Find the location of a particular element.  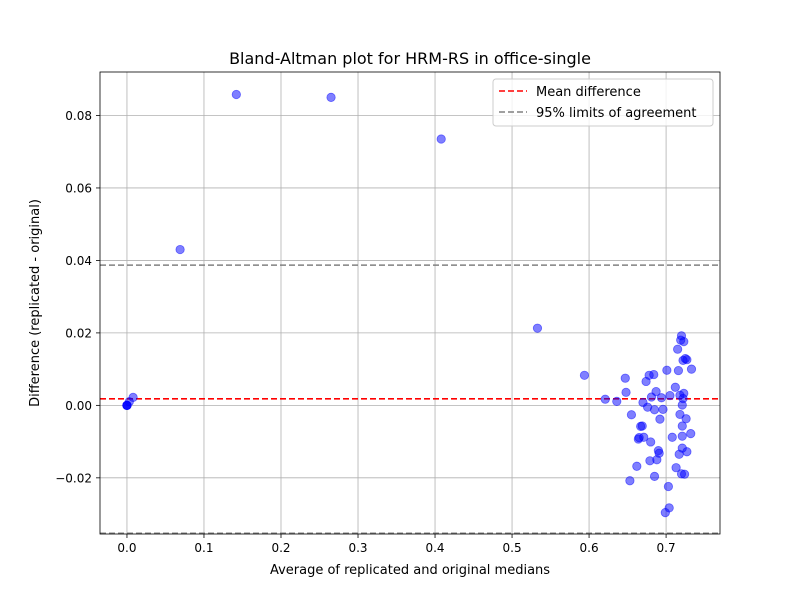

x-tick-label: 0.1 is located at coordinates (203, 548).